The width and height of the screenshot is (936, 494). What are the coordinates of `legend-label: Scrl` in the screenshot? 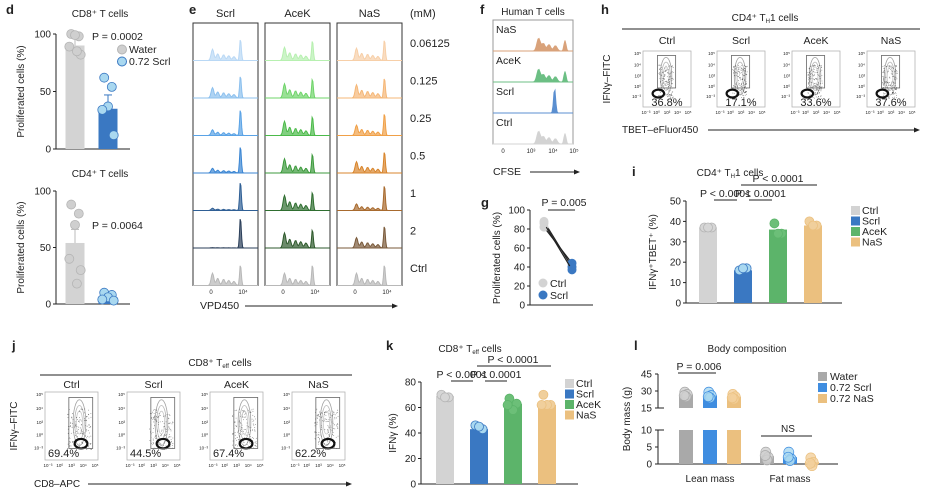 It's located at (559, 296).